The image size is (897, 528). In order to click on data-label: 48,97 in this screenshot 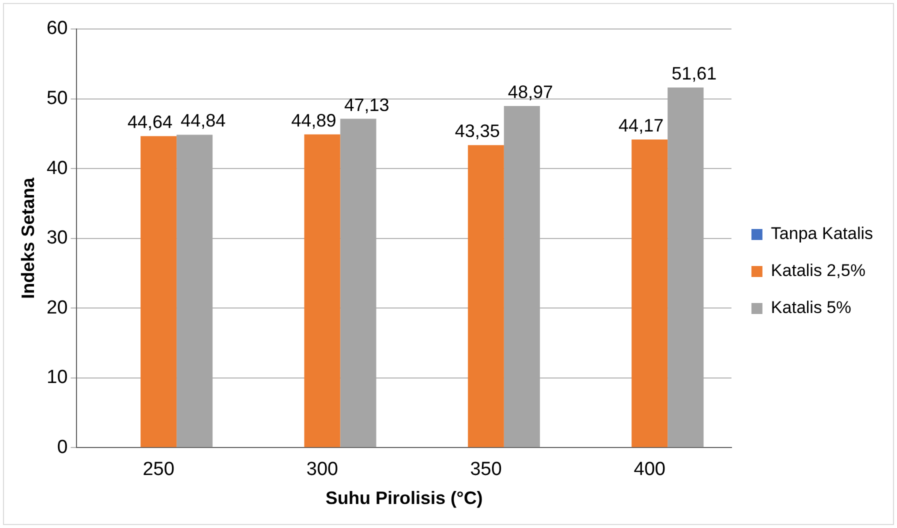, I will do `click(530, 92)`.